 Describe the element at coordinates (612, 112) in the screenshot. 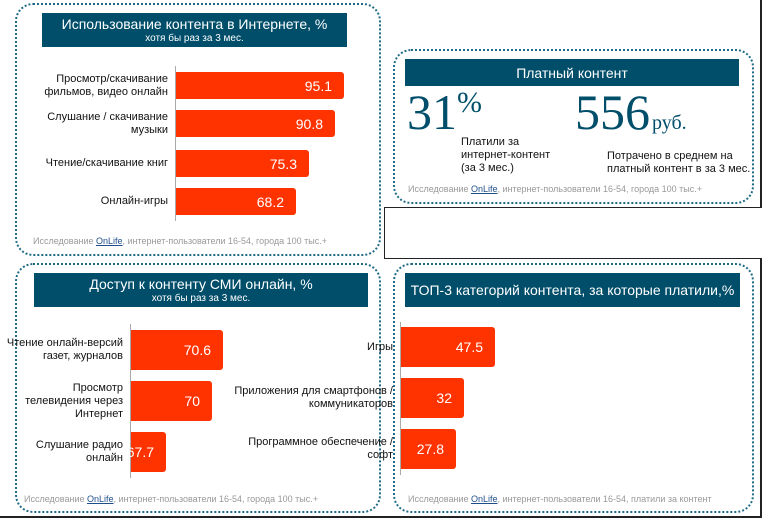

I see `stat-avg-spend: 556` at that location.